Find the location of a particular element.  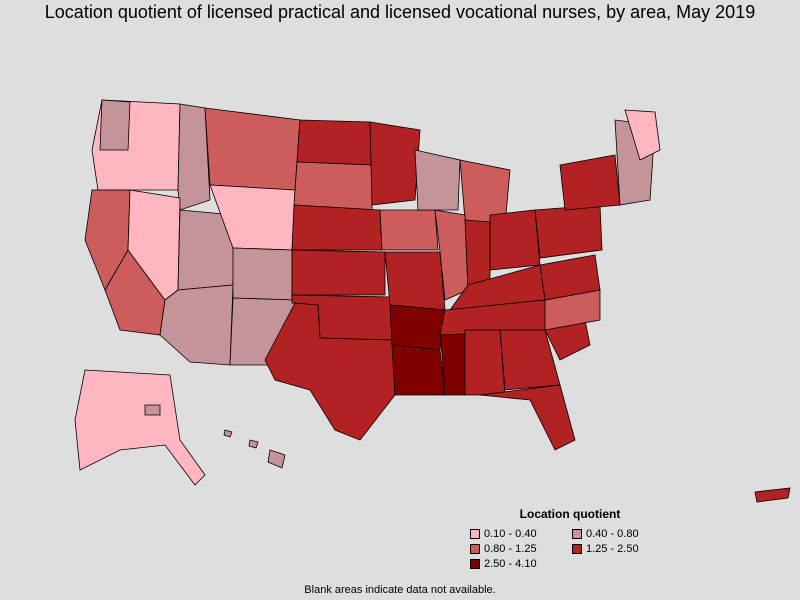

region-wisconsin is located at coordinates (437, 180).